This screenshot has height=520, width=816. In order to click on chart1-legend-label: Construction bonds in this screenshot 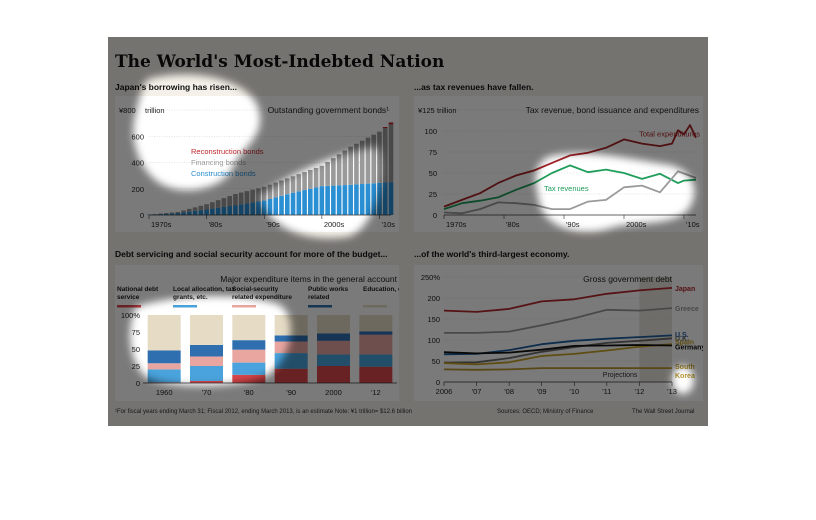, I will do `click(223, 173)`.